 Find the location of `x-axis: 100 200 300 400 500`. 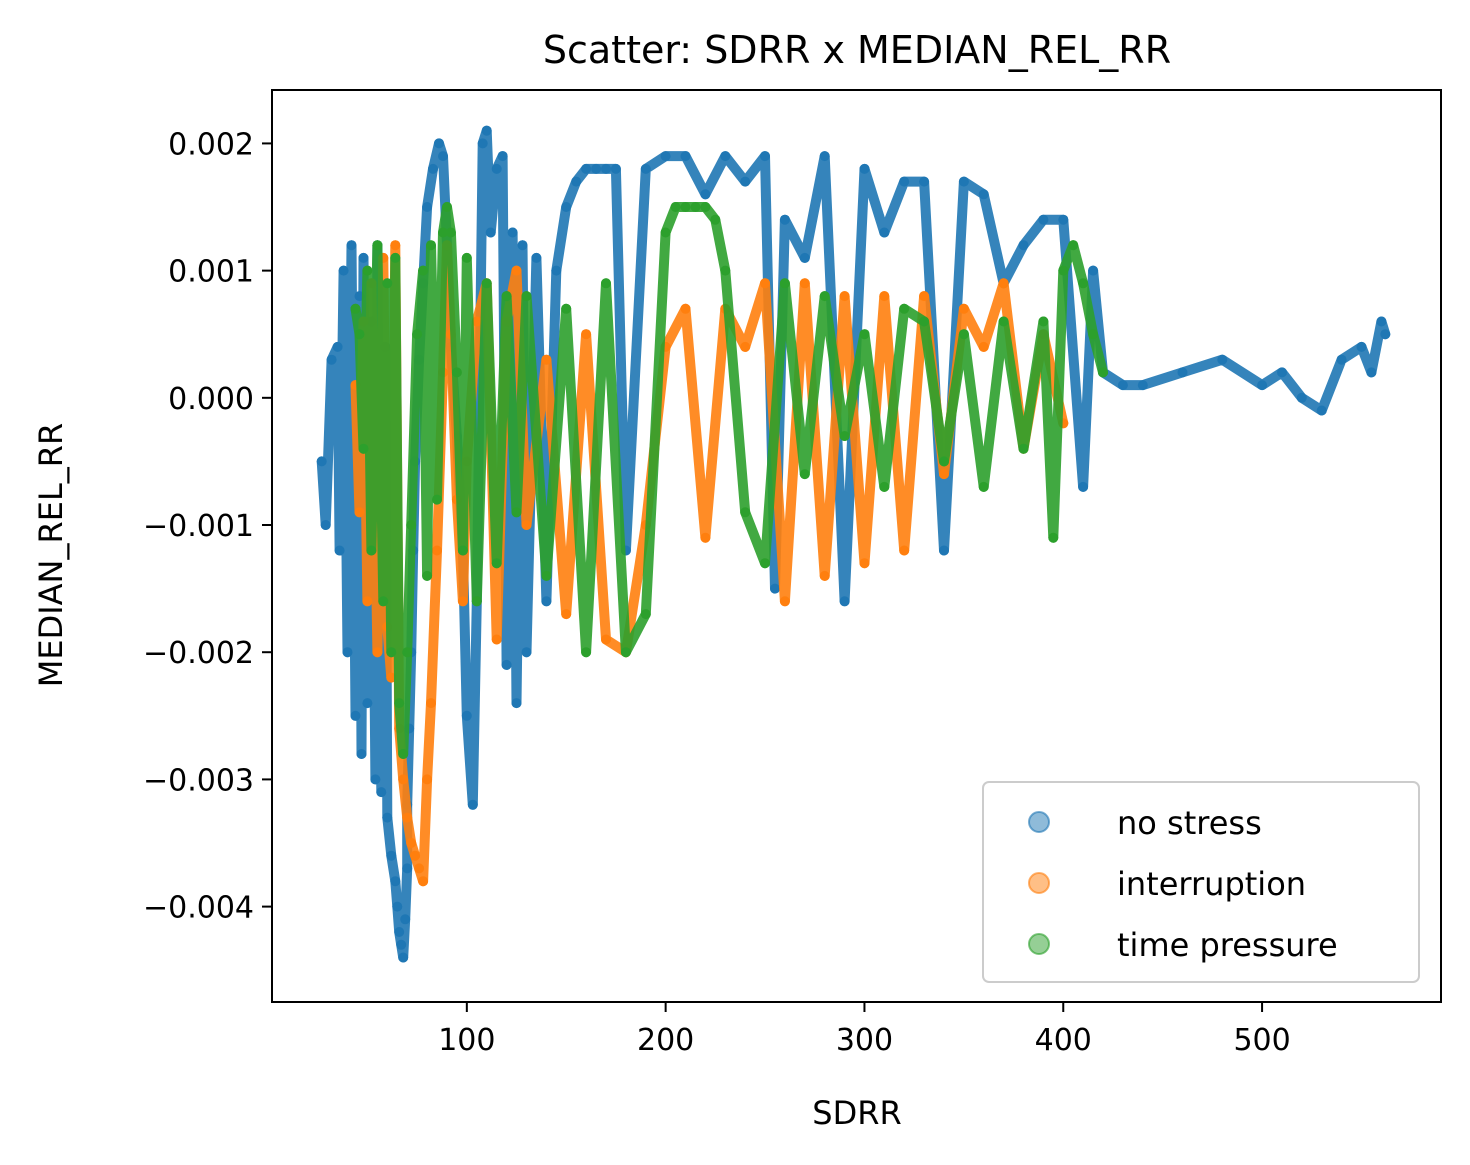

x-axis: 100 200 300 400 500 is located at coordinates (864, 1030).